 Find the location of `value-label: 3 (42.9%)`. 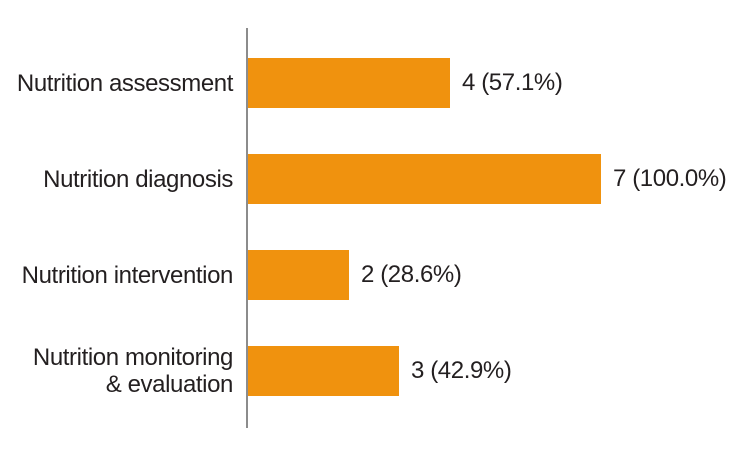

value-label: 3 (42.9%) is located at coordinates (461, 370).